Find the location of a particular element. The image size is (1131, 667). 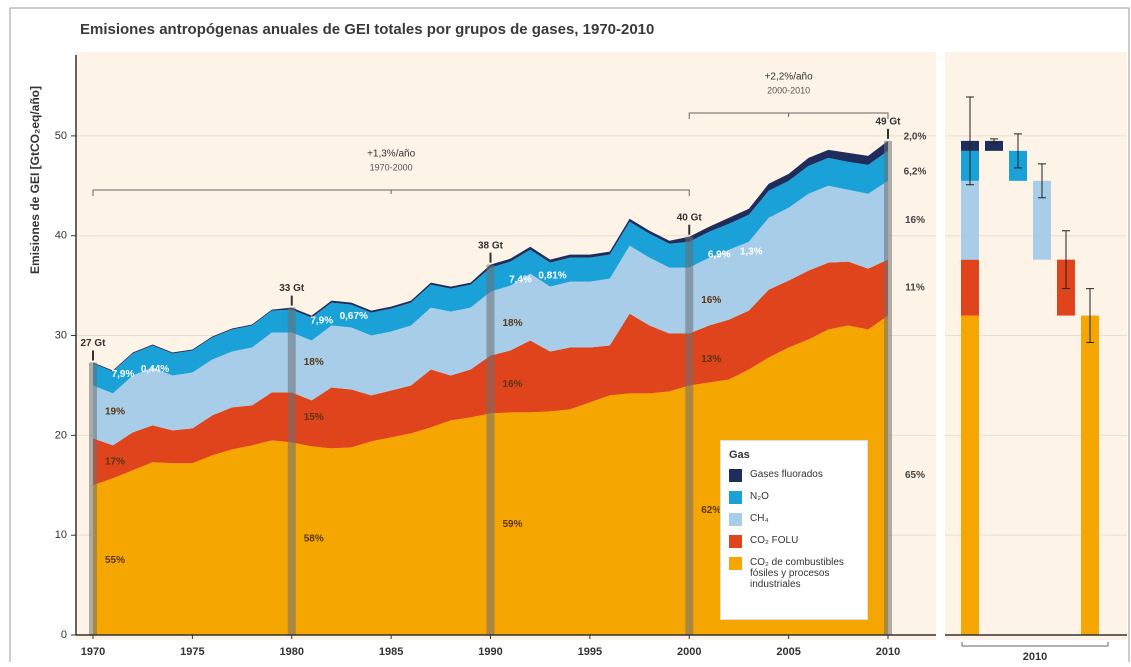

total-label: 38 Gt is located at coordinates (491, 245).